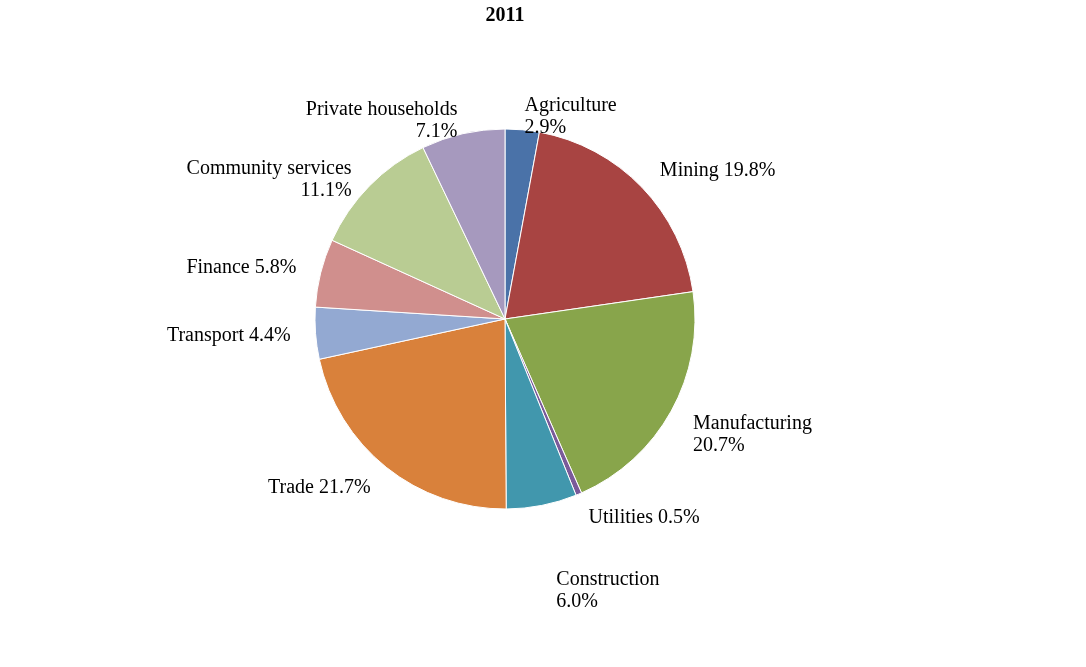 Image resolution: width=1086 pixels, height=667 pixels. Describe the element at coordinates (608, 577) in the screenshot. I see `slice-label: Construction` at that location.